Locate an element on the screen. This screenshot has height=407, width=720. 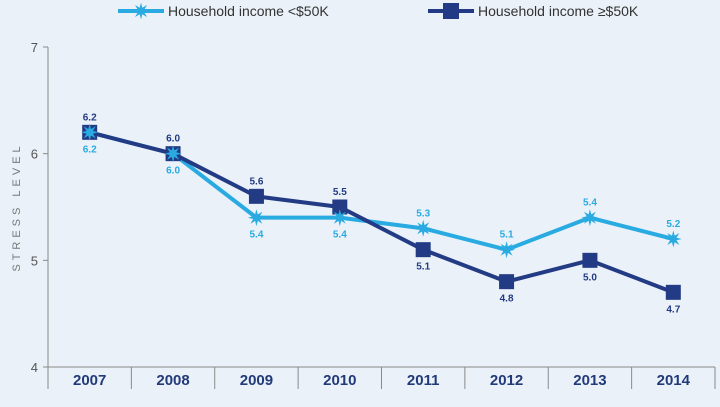
y-axis-label: STRESS LEVEL is located at coordinates (17, 206).